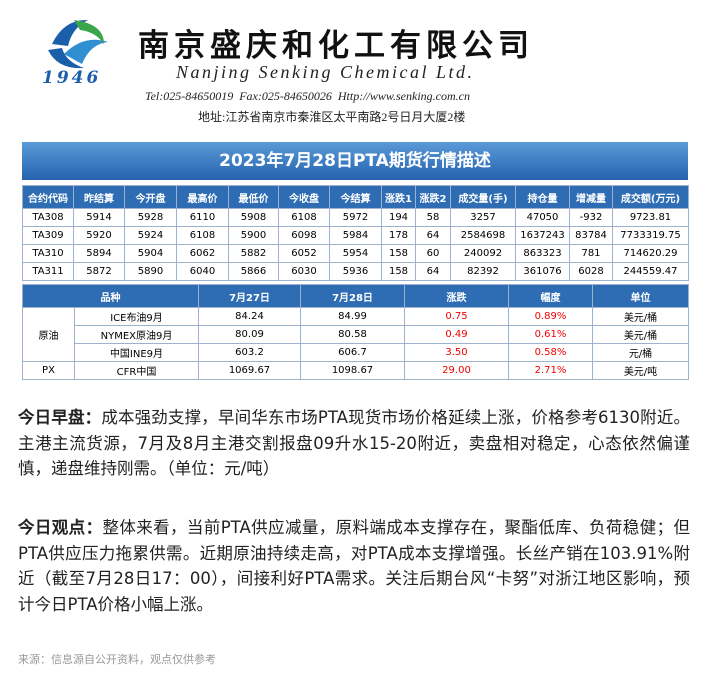 The height and width of the screenshot is (677, 706). Describe the element at coordinates (304, 235) in the screenshot. I see `cell: 6098` at that location.